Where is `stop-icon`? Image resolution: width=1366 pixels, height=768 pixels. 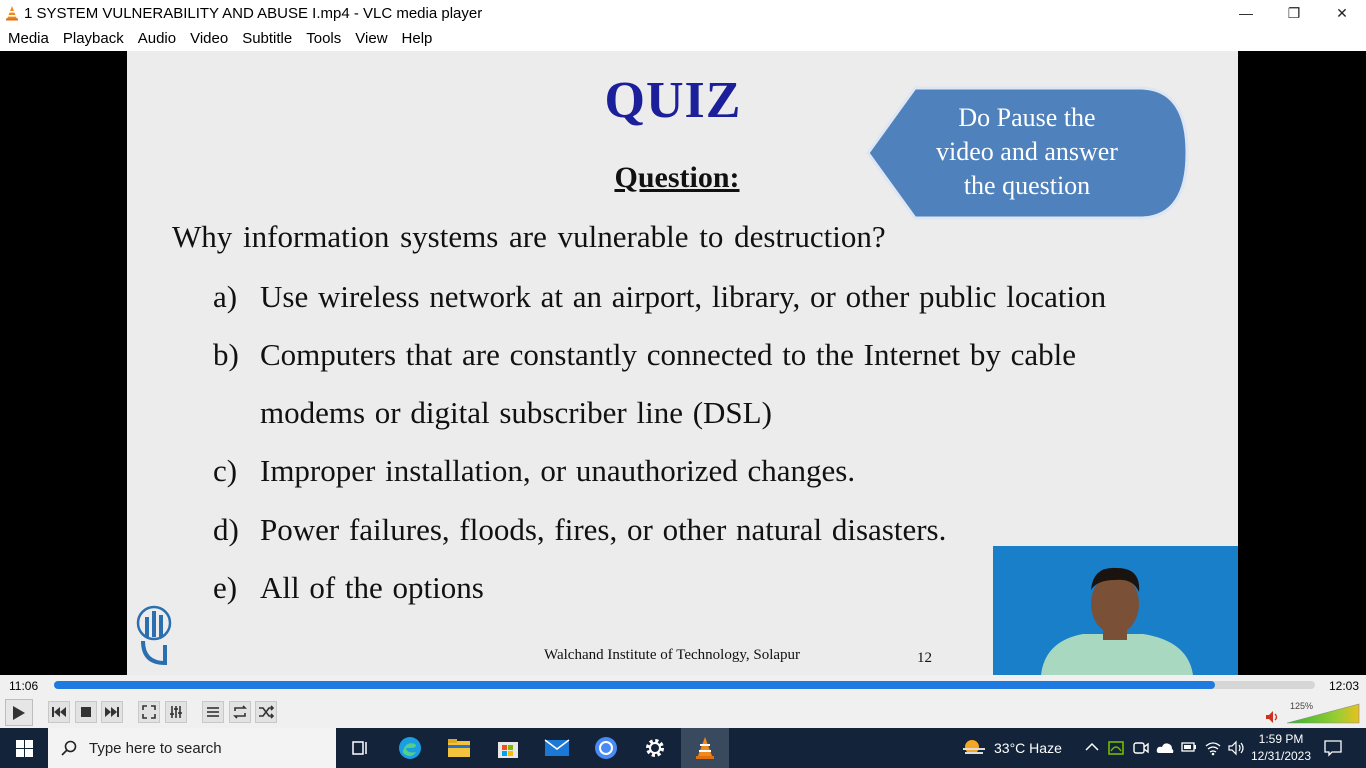
stop-icon is located at coordinates (86, 712).